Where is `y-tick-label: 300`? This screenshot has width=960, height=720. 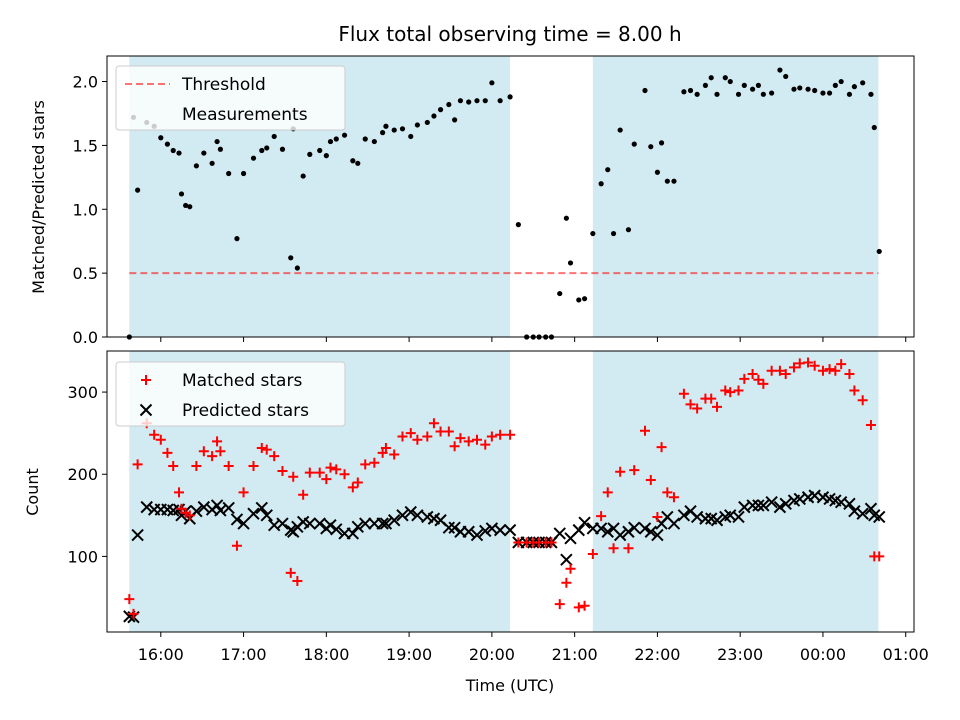 y-tick-label: 300 is located at coordinates (82, 392).